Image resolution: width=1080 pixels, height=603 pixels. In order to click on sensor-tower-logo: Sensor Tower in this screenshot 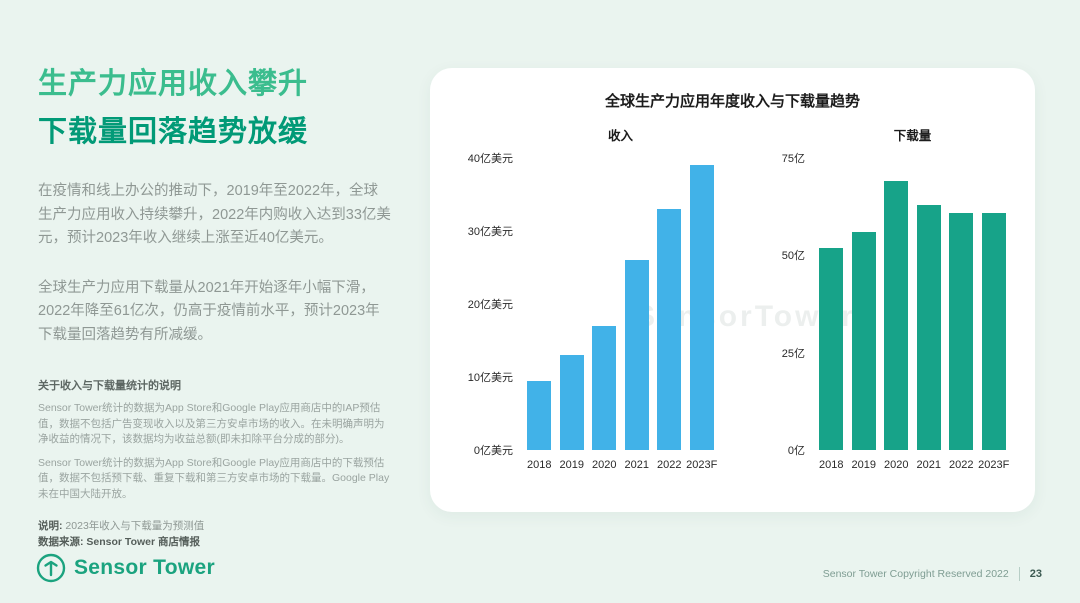, I will do `click(125, 568)`.